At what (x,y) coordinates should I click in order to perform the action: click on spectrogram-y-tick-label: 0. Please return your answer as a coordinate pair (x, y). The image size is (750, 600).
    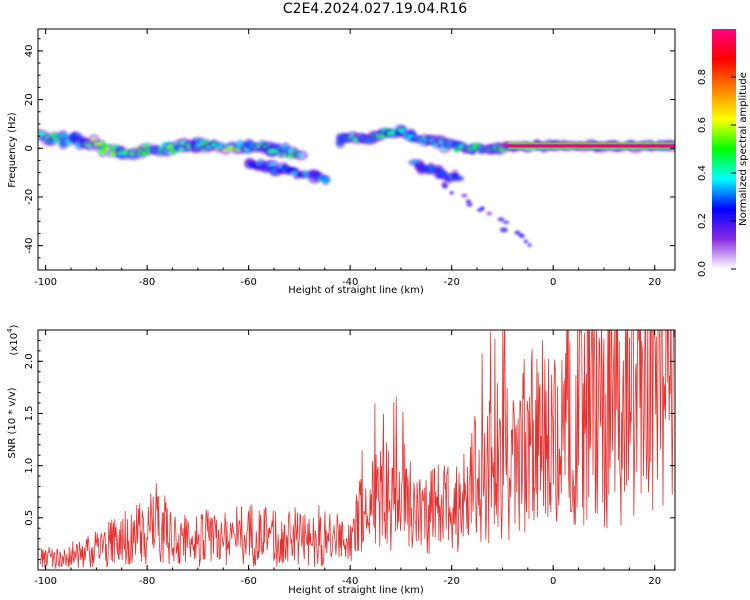
    Looking at the image, I should click on (29, 148).